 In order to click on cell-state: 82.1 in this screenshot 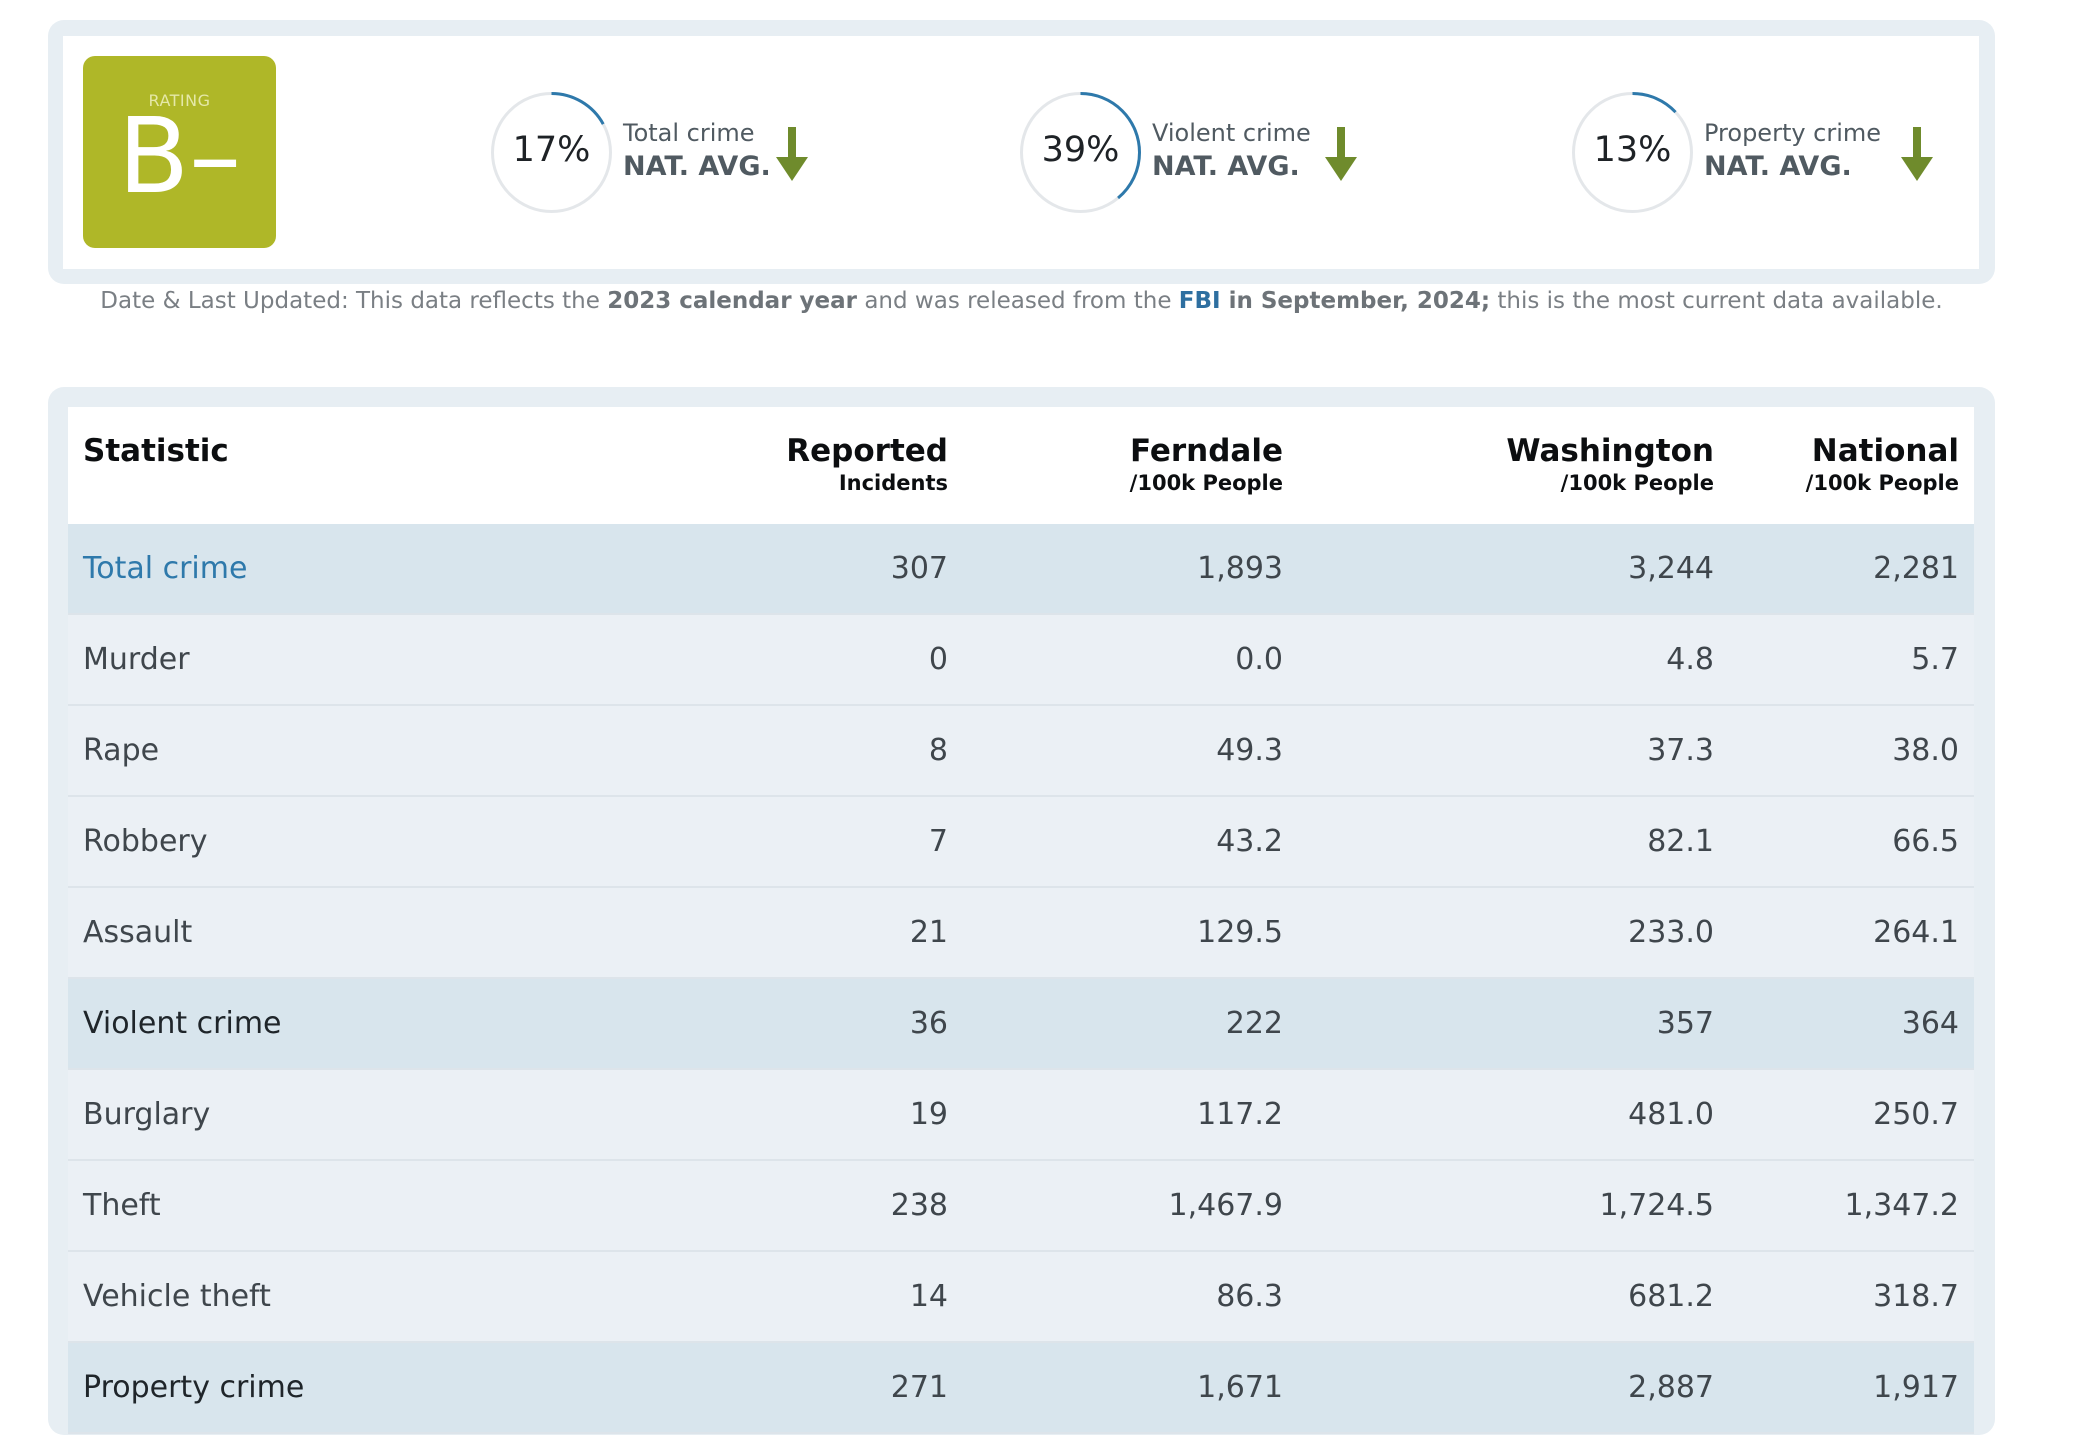, I will do `click(1680, 841)`.